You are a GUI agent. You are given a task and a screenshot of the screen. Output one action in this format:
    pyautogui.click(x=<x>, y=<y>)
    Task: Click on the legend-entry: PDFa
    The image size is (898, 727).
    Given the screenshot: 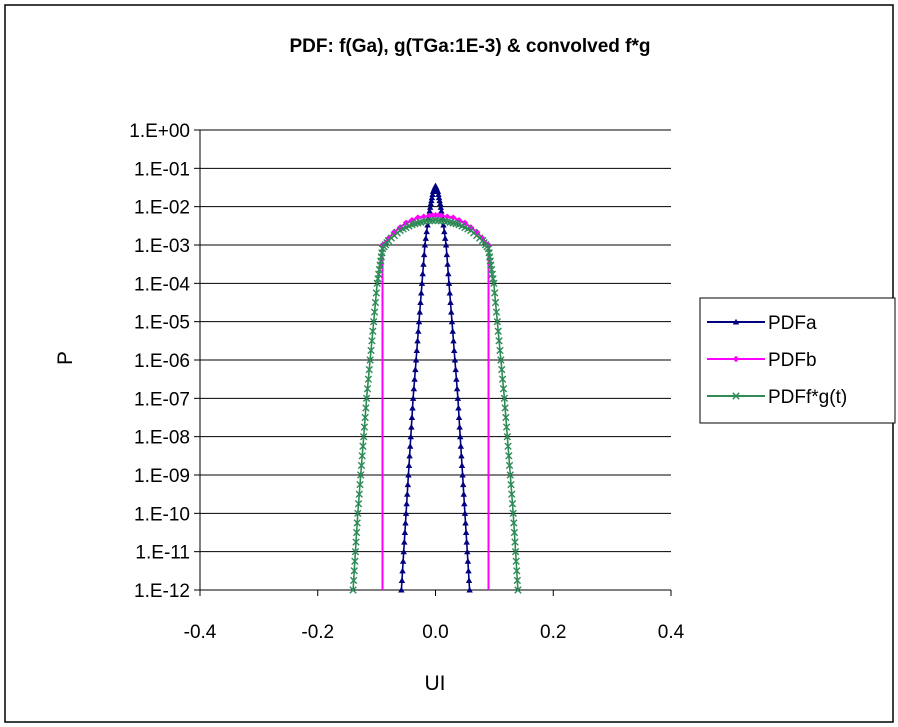 What is the action you would take?
    pyautogui.click(x=762, y=323)
    